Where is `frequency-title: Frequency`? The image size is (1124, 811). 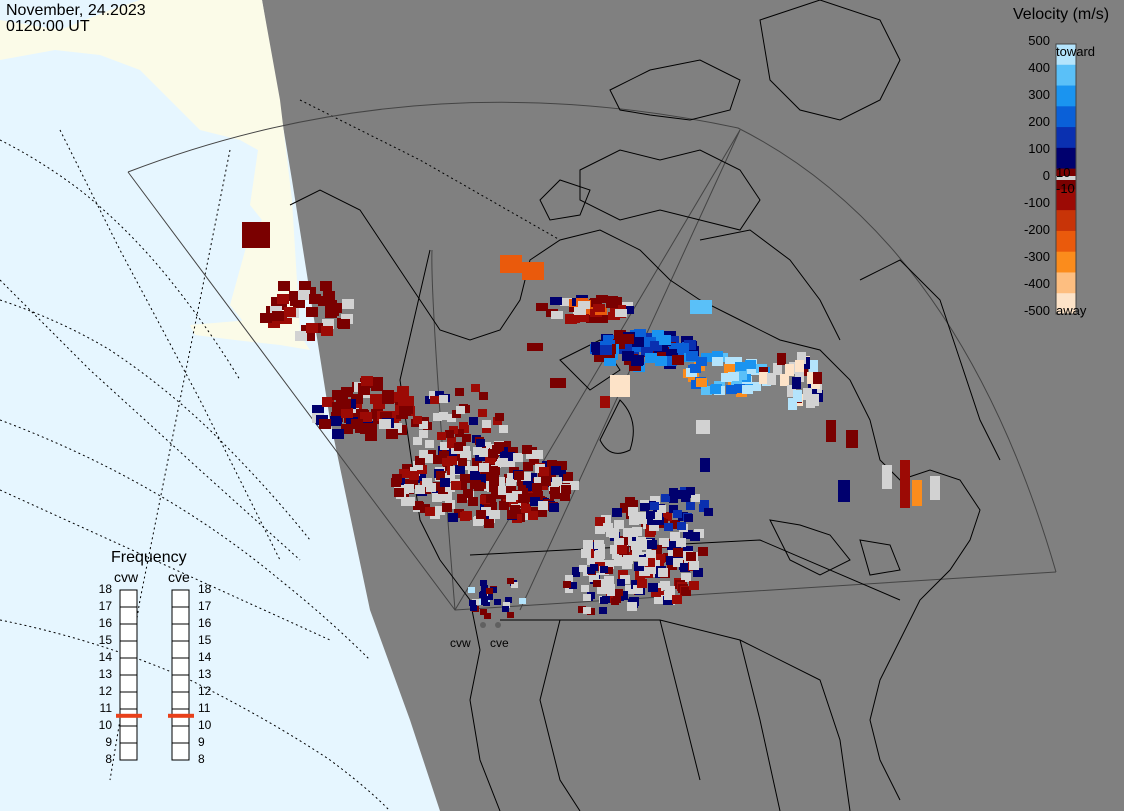
frequency-title: Frequency is located at coordinates (149, 557).